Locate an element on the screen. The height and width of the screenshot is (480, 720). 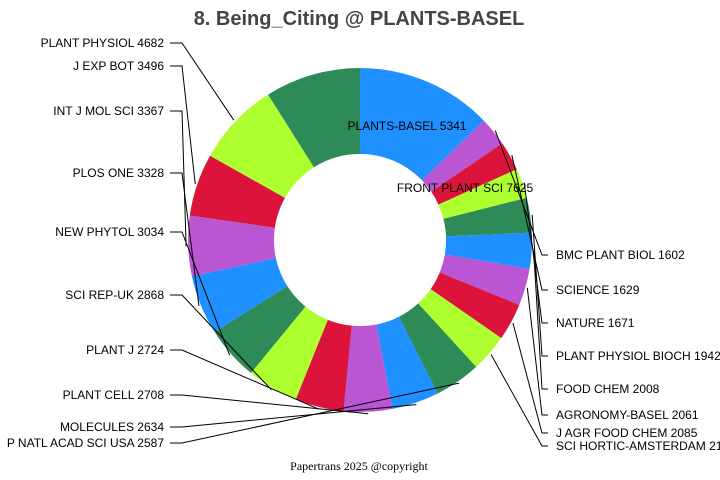
leader-line-new-phytol is located at coordinates (200, 293).